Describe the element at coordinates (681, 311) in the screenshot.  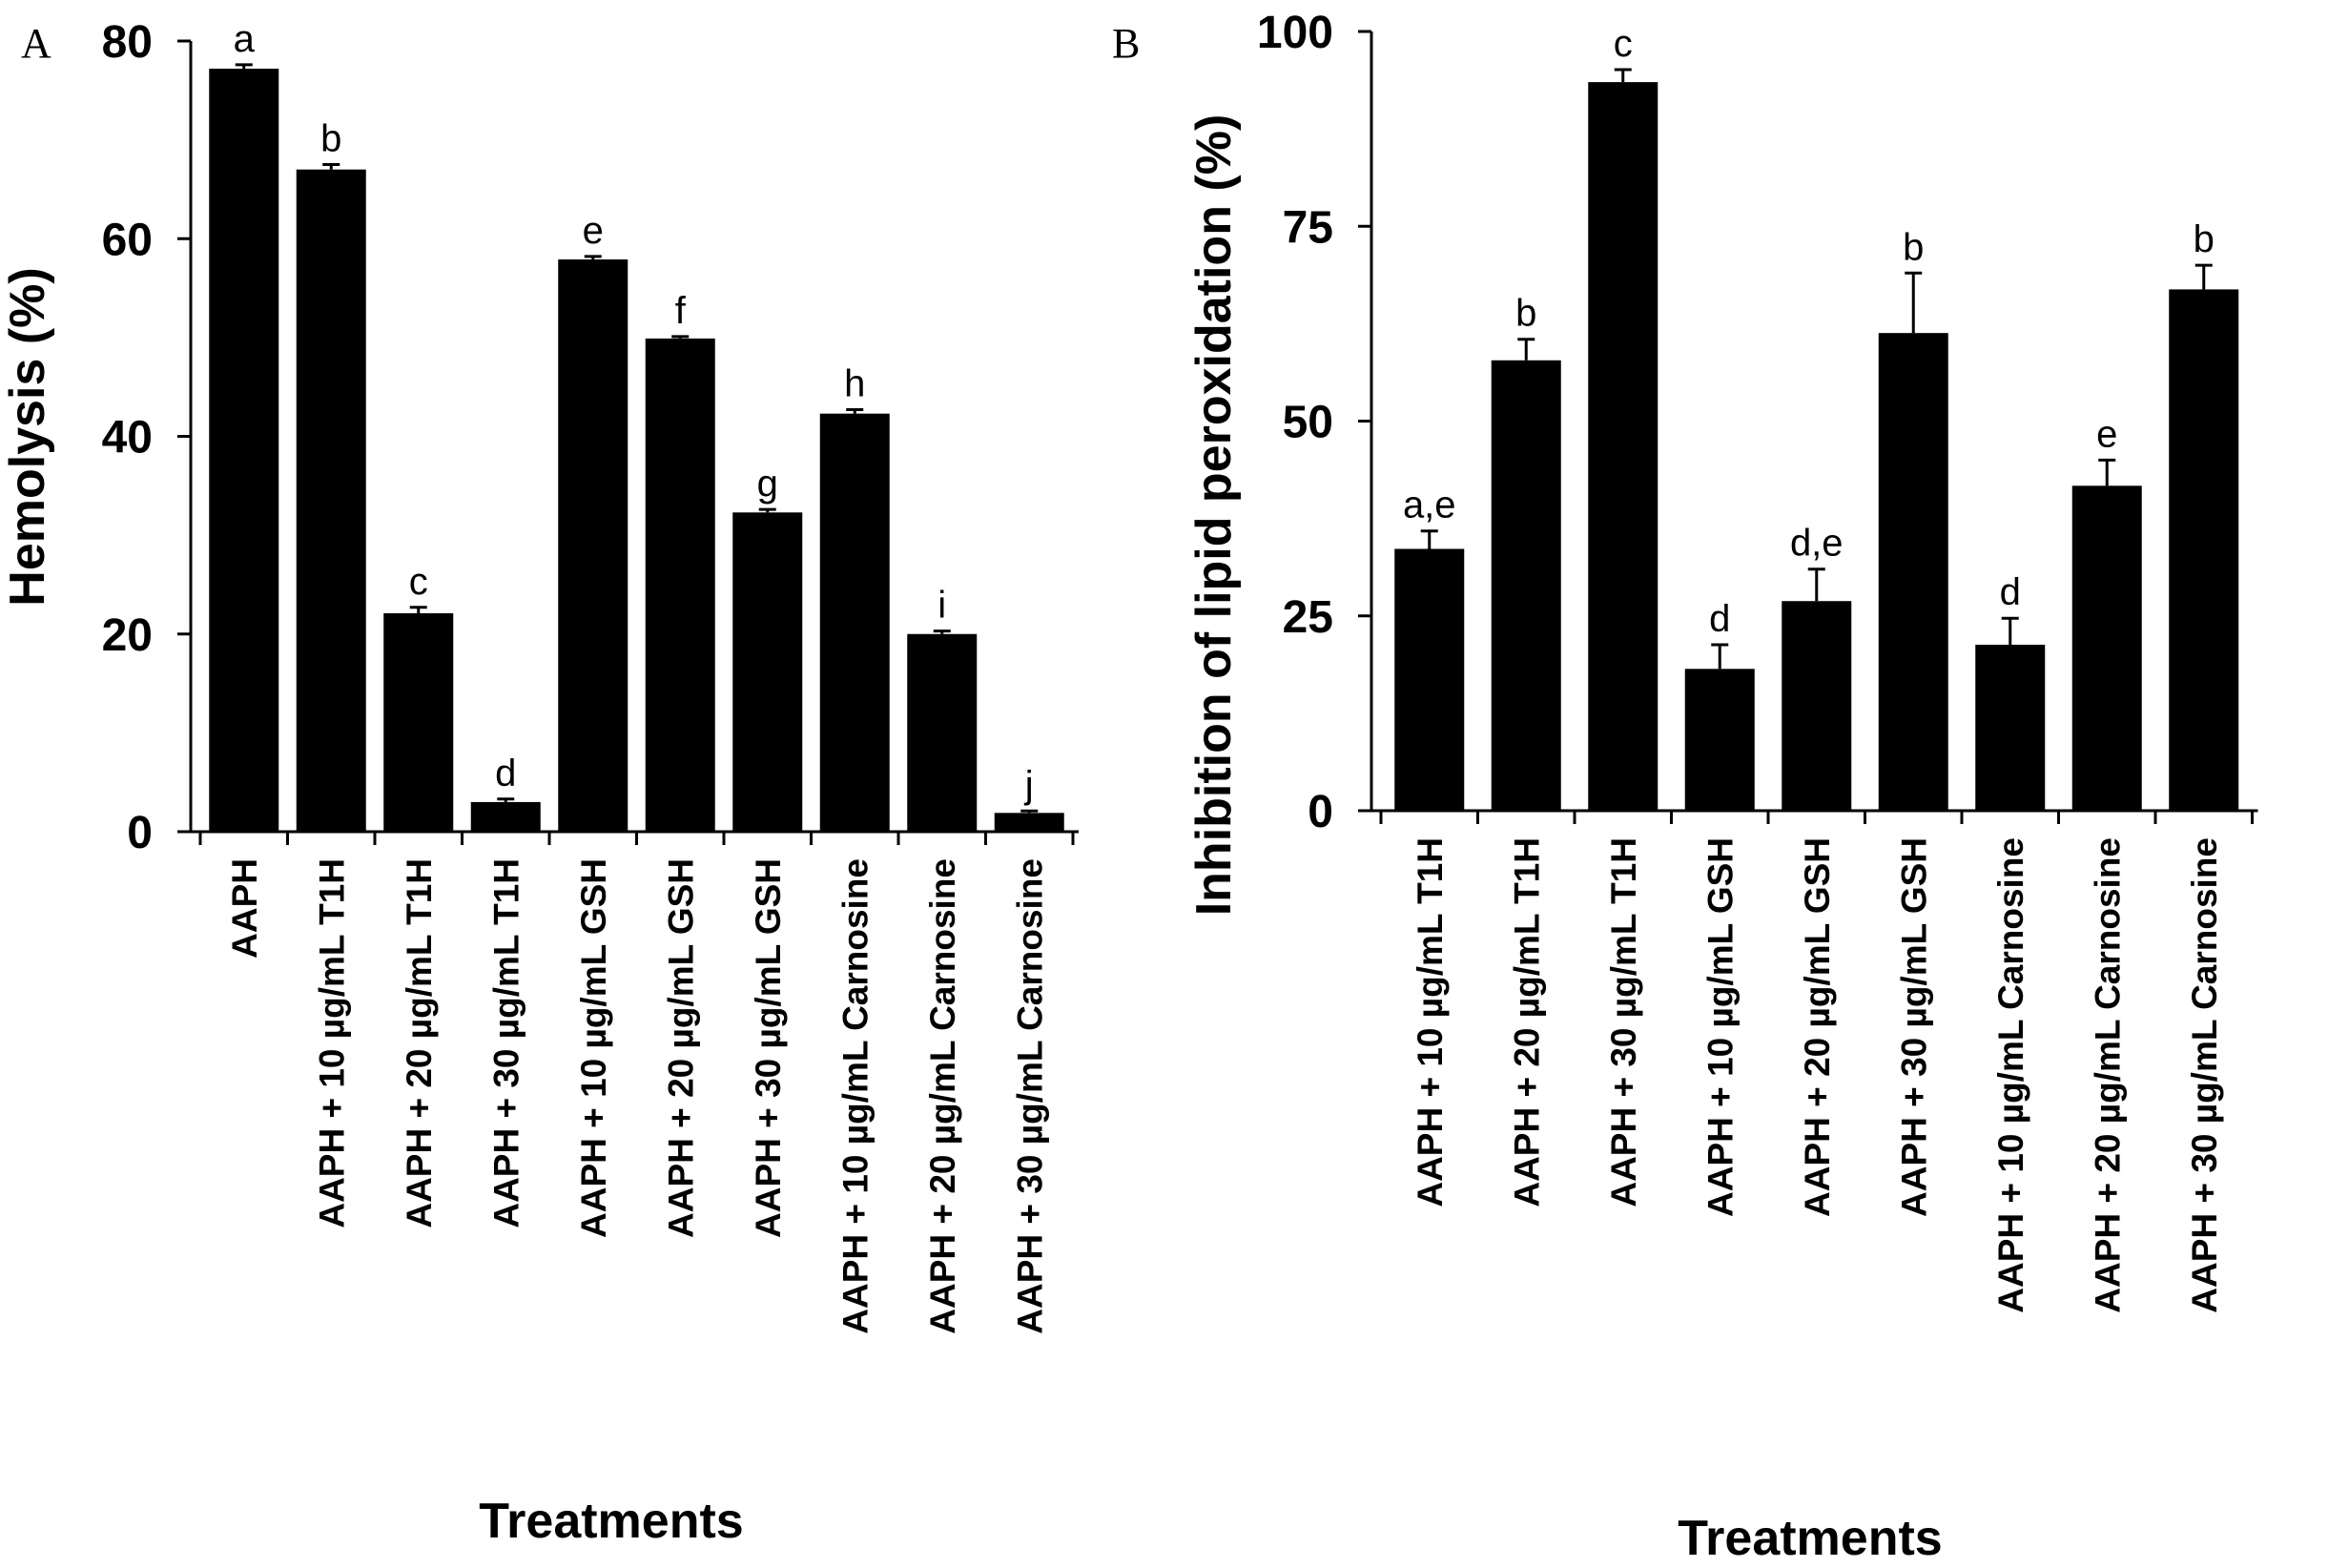
I see `significance-letter: f` at that location.